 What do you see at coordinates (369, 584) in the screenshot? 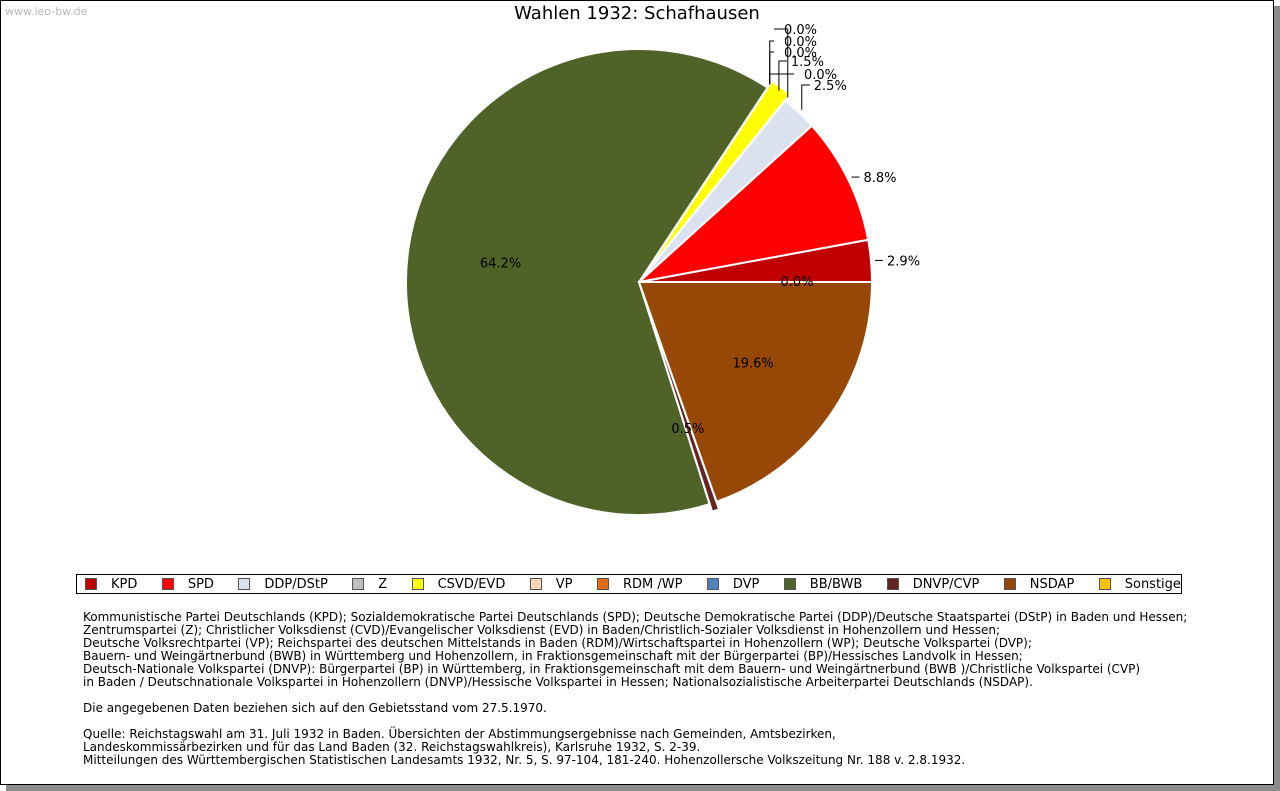
I see `legend-item: Z` at bounding box center [369, 584].